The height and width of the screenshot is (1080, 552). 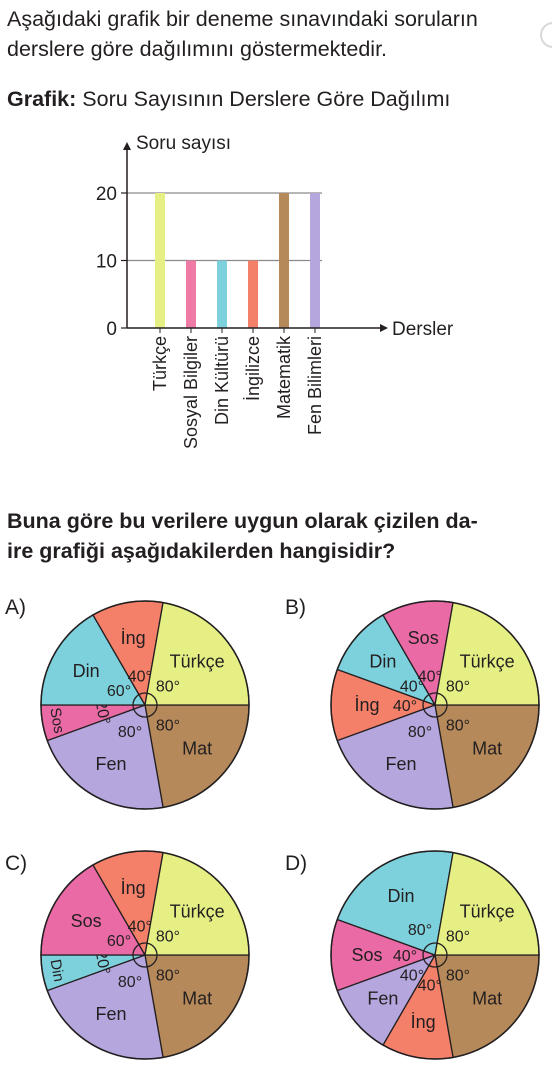 I want to click on bar-fen-bilimleri, so click(x=315, y=260).